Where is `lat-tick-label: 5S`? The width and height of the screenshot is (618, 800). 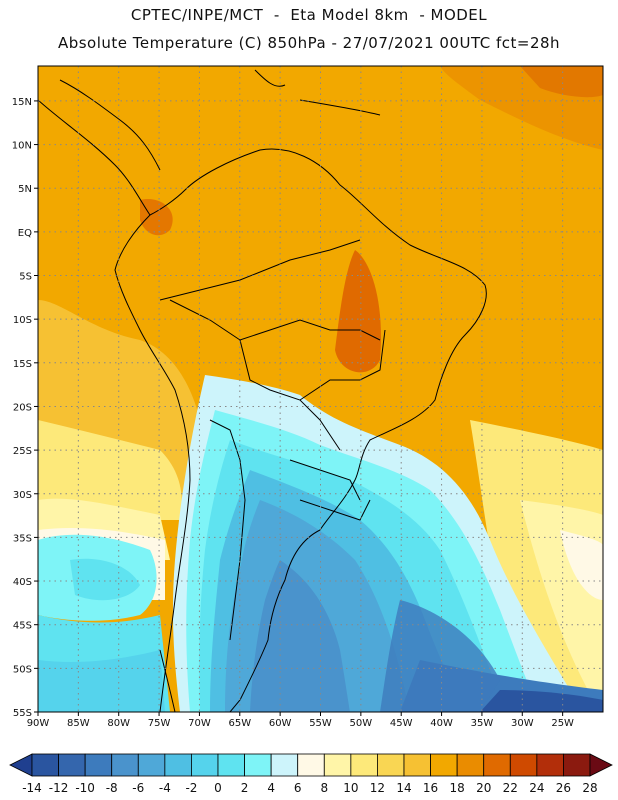 lat-tick-label: 5S is located at coordinates (25, 277).